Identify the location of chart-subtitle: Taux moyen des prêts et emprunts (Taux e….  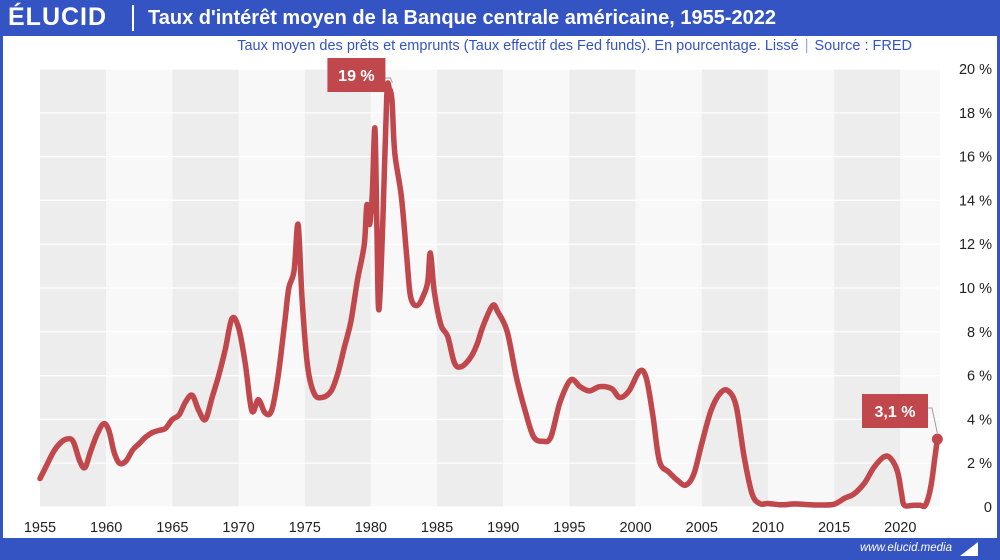
(574, 46).